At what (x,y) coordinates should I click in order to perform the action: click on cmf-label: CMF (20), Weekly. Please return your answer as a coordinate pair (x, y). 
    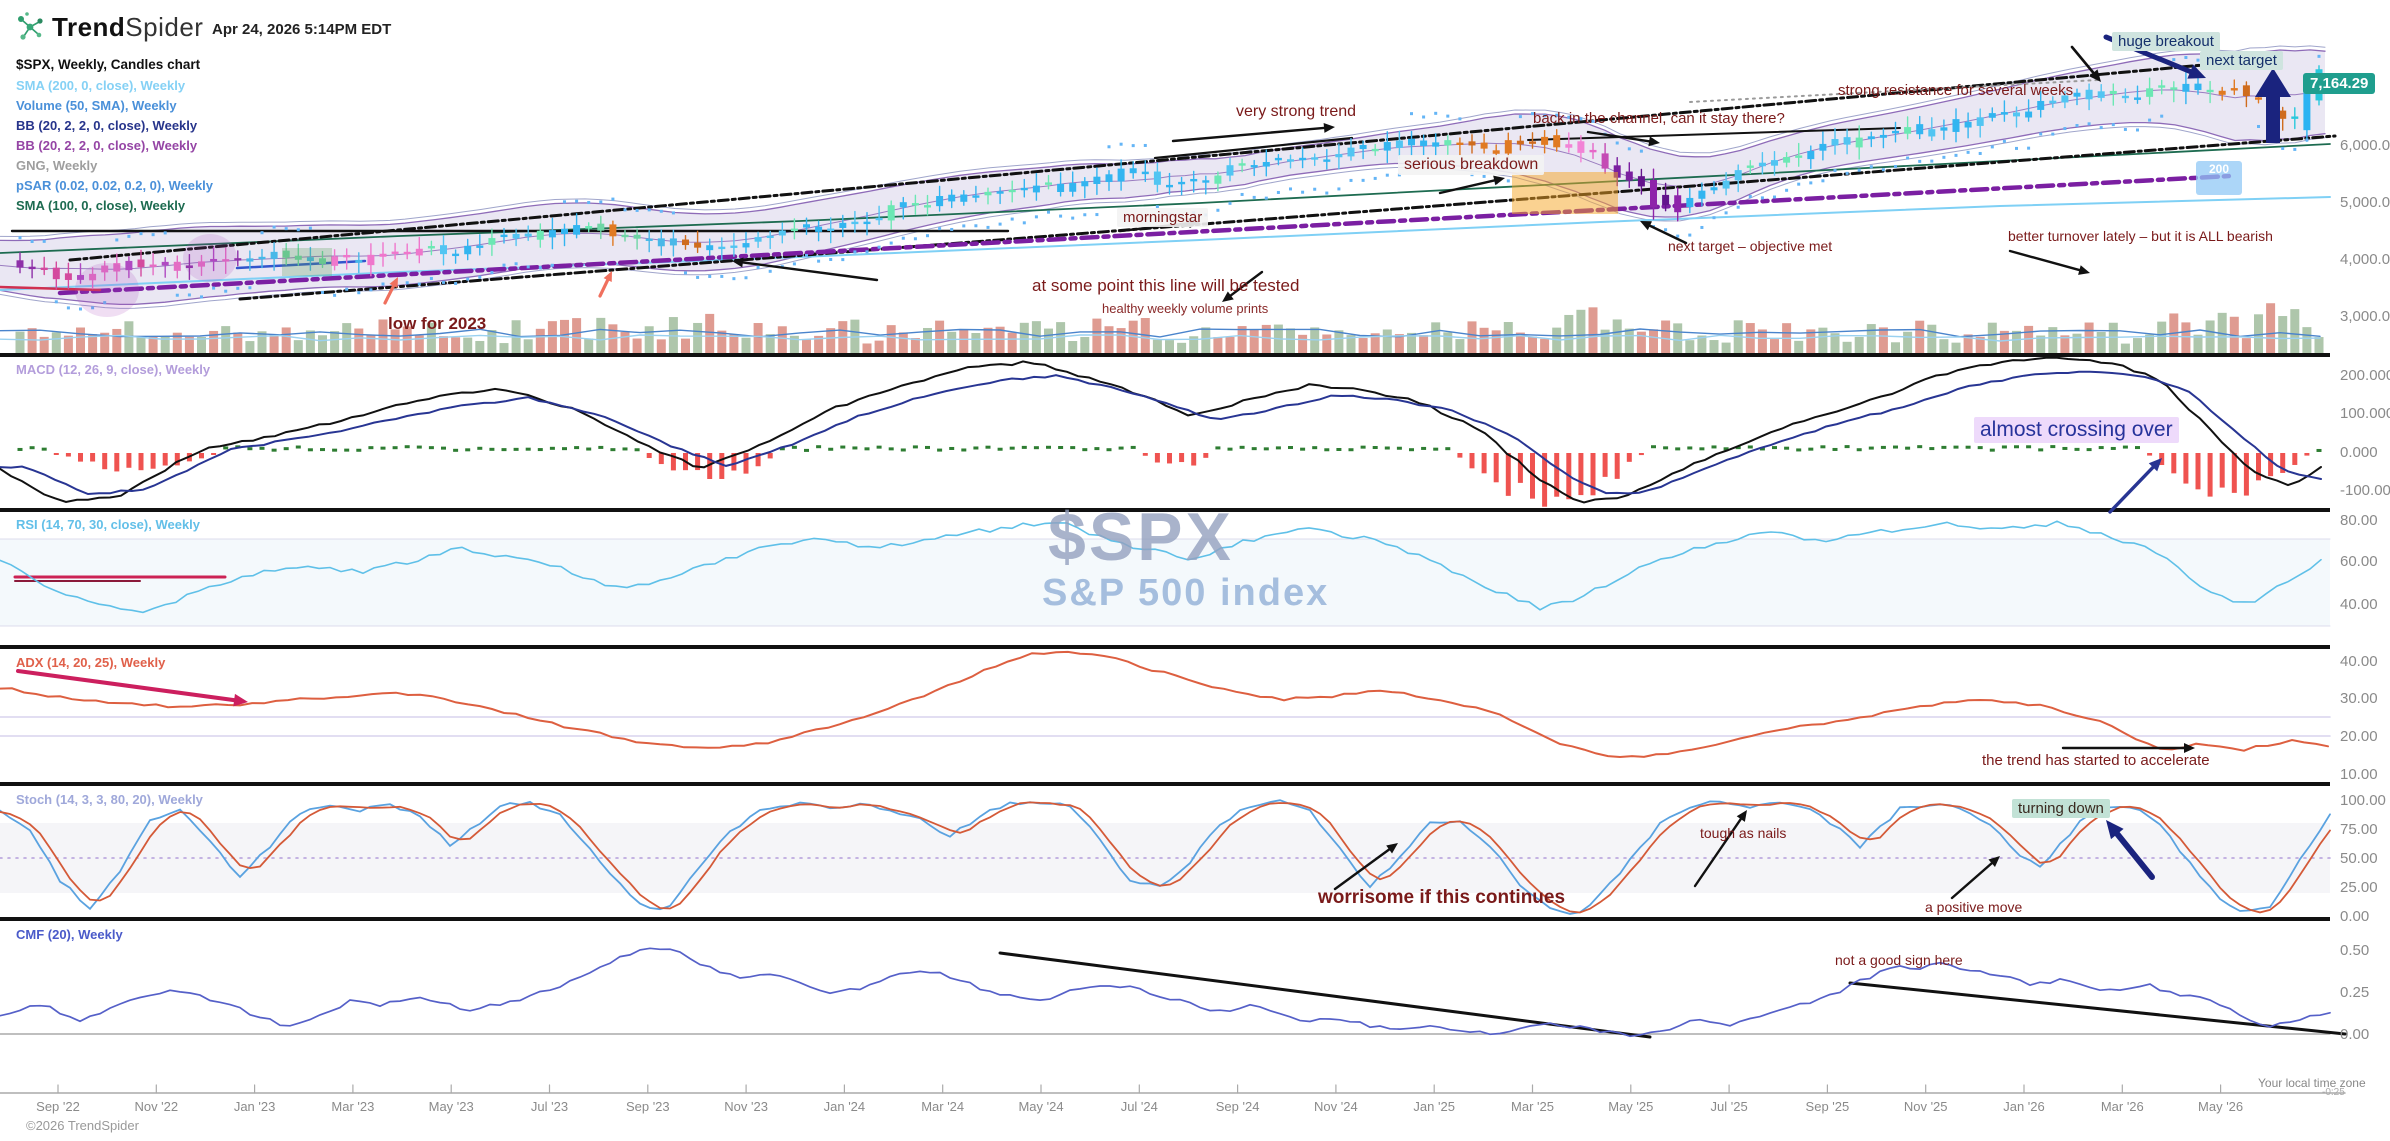
    Looking at the image, I should click on (69, 934).